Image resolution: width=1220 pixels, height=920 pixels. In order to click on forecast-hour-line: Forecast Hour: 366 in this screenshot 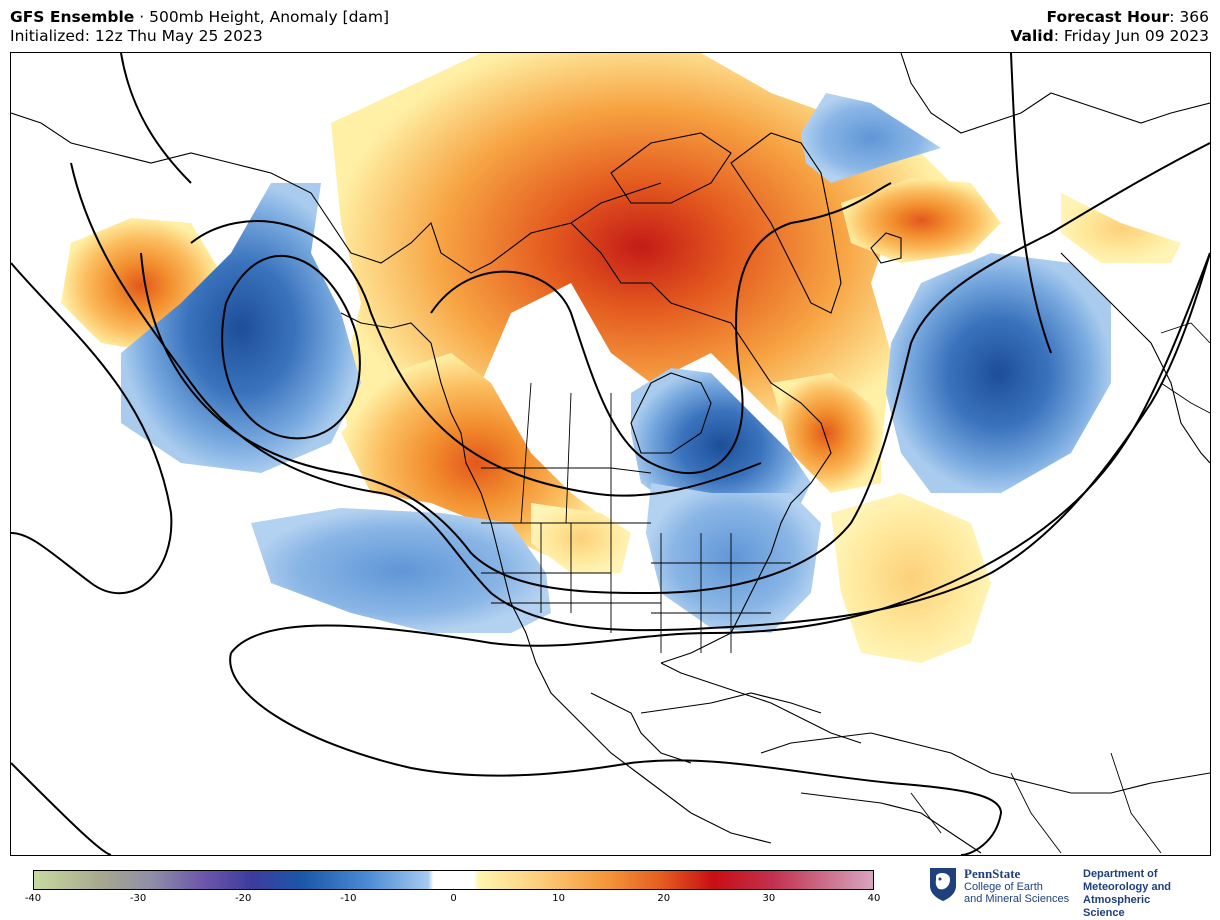, I will do `click(1109, 17)`.